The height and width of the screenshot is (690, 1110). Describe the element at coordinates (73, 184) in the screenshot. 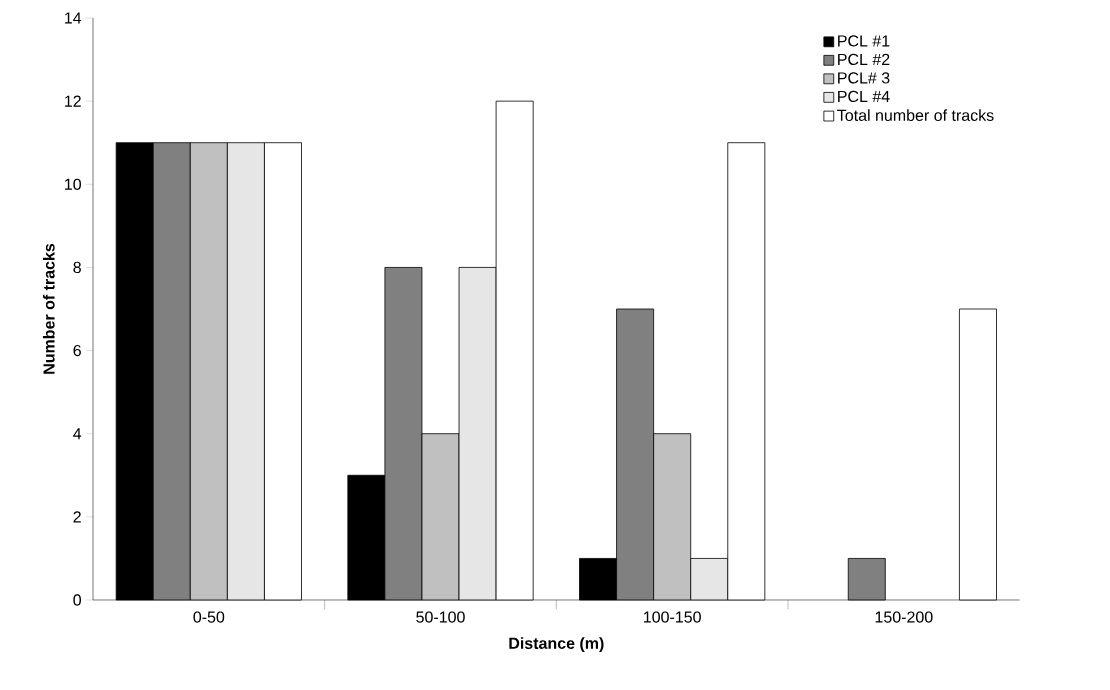

I see `y-tick-label: 10` at that location.